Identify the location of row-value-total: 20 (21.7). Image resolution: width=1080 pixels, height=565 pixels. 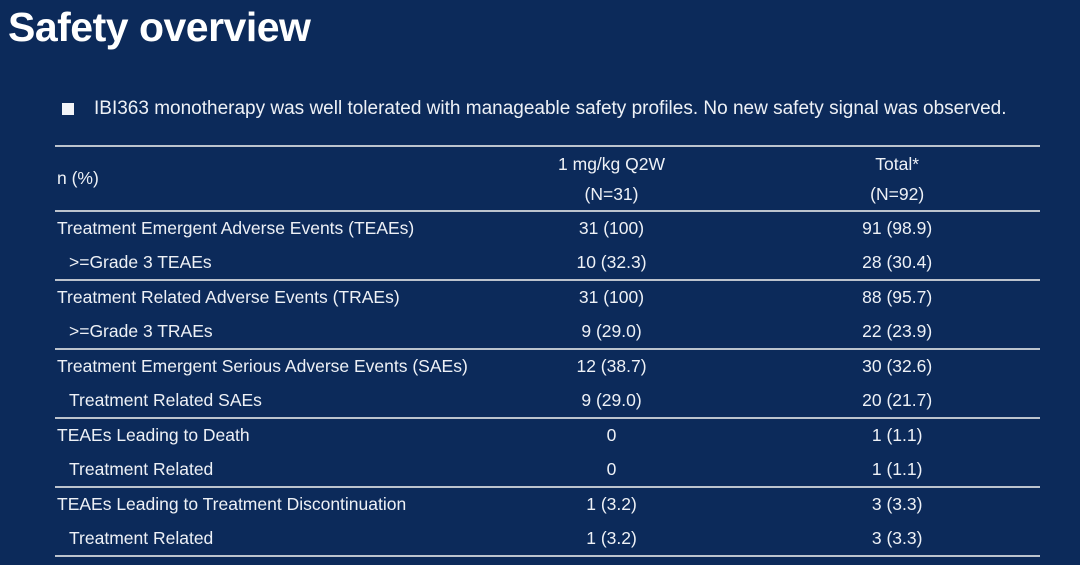
(897, 399).